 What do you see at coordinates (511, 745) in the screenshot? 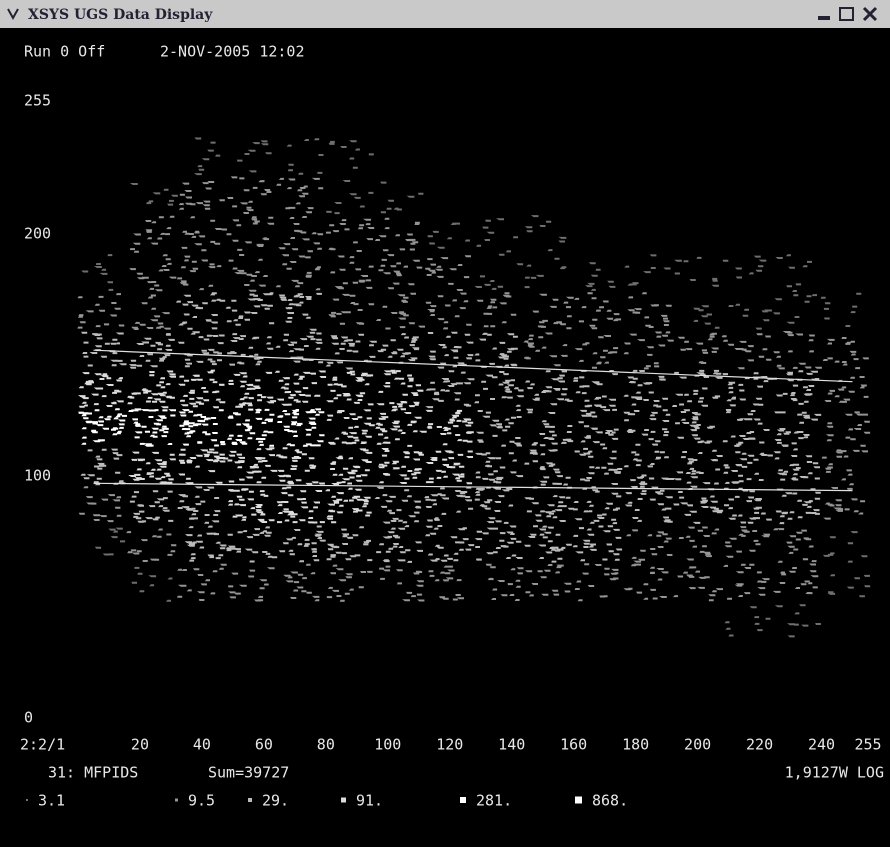
I see `x-tick-label: 140` at bounding box center [511, 745].